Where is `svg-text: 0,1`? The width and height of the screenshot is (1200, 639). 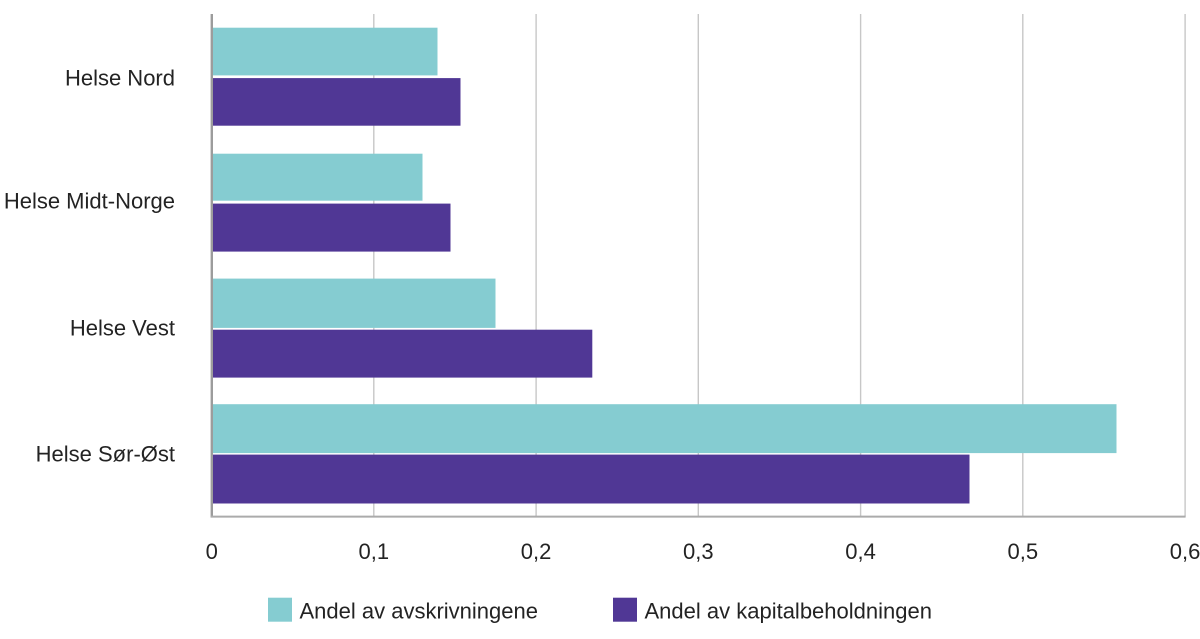
svg-text: 0,1 is located at coordinates (374, 551).